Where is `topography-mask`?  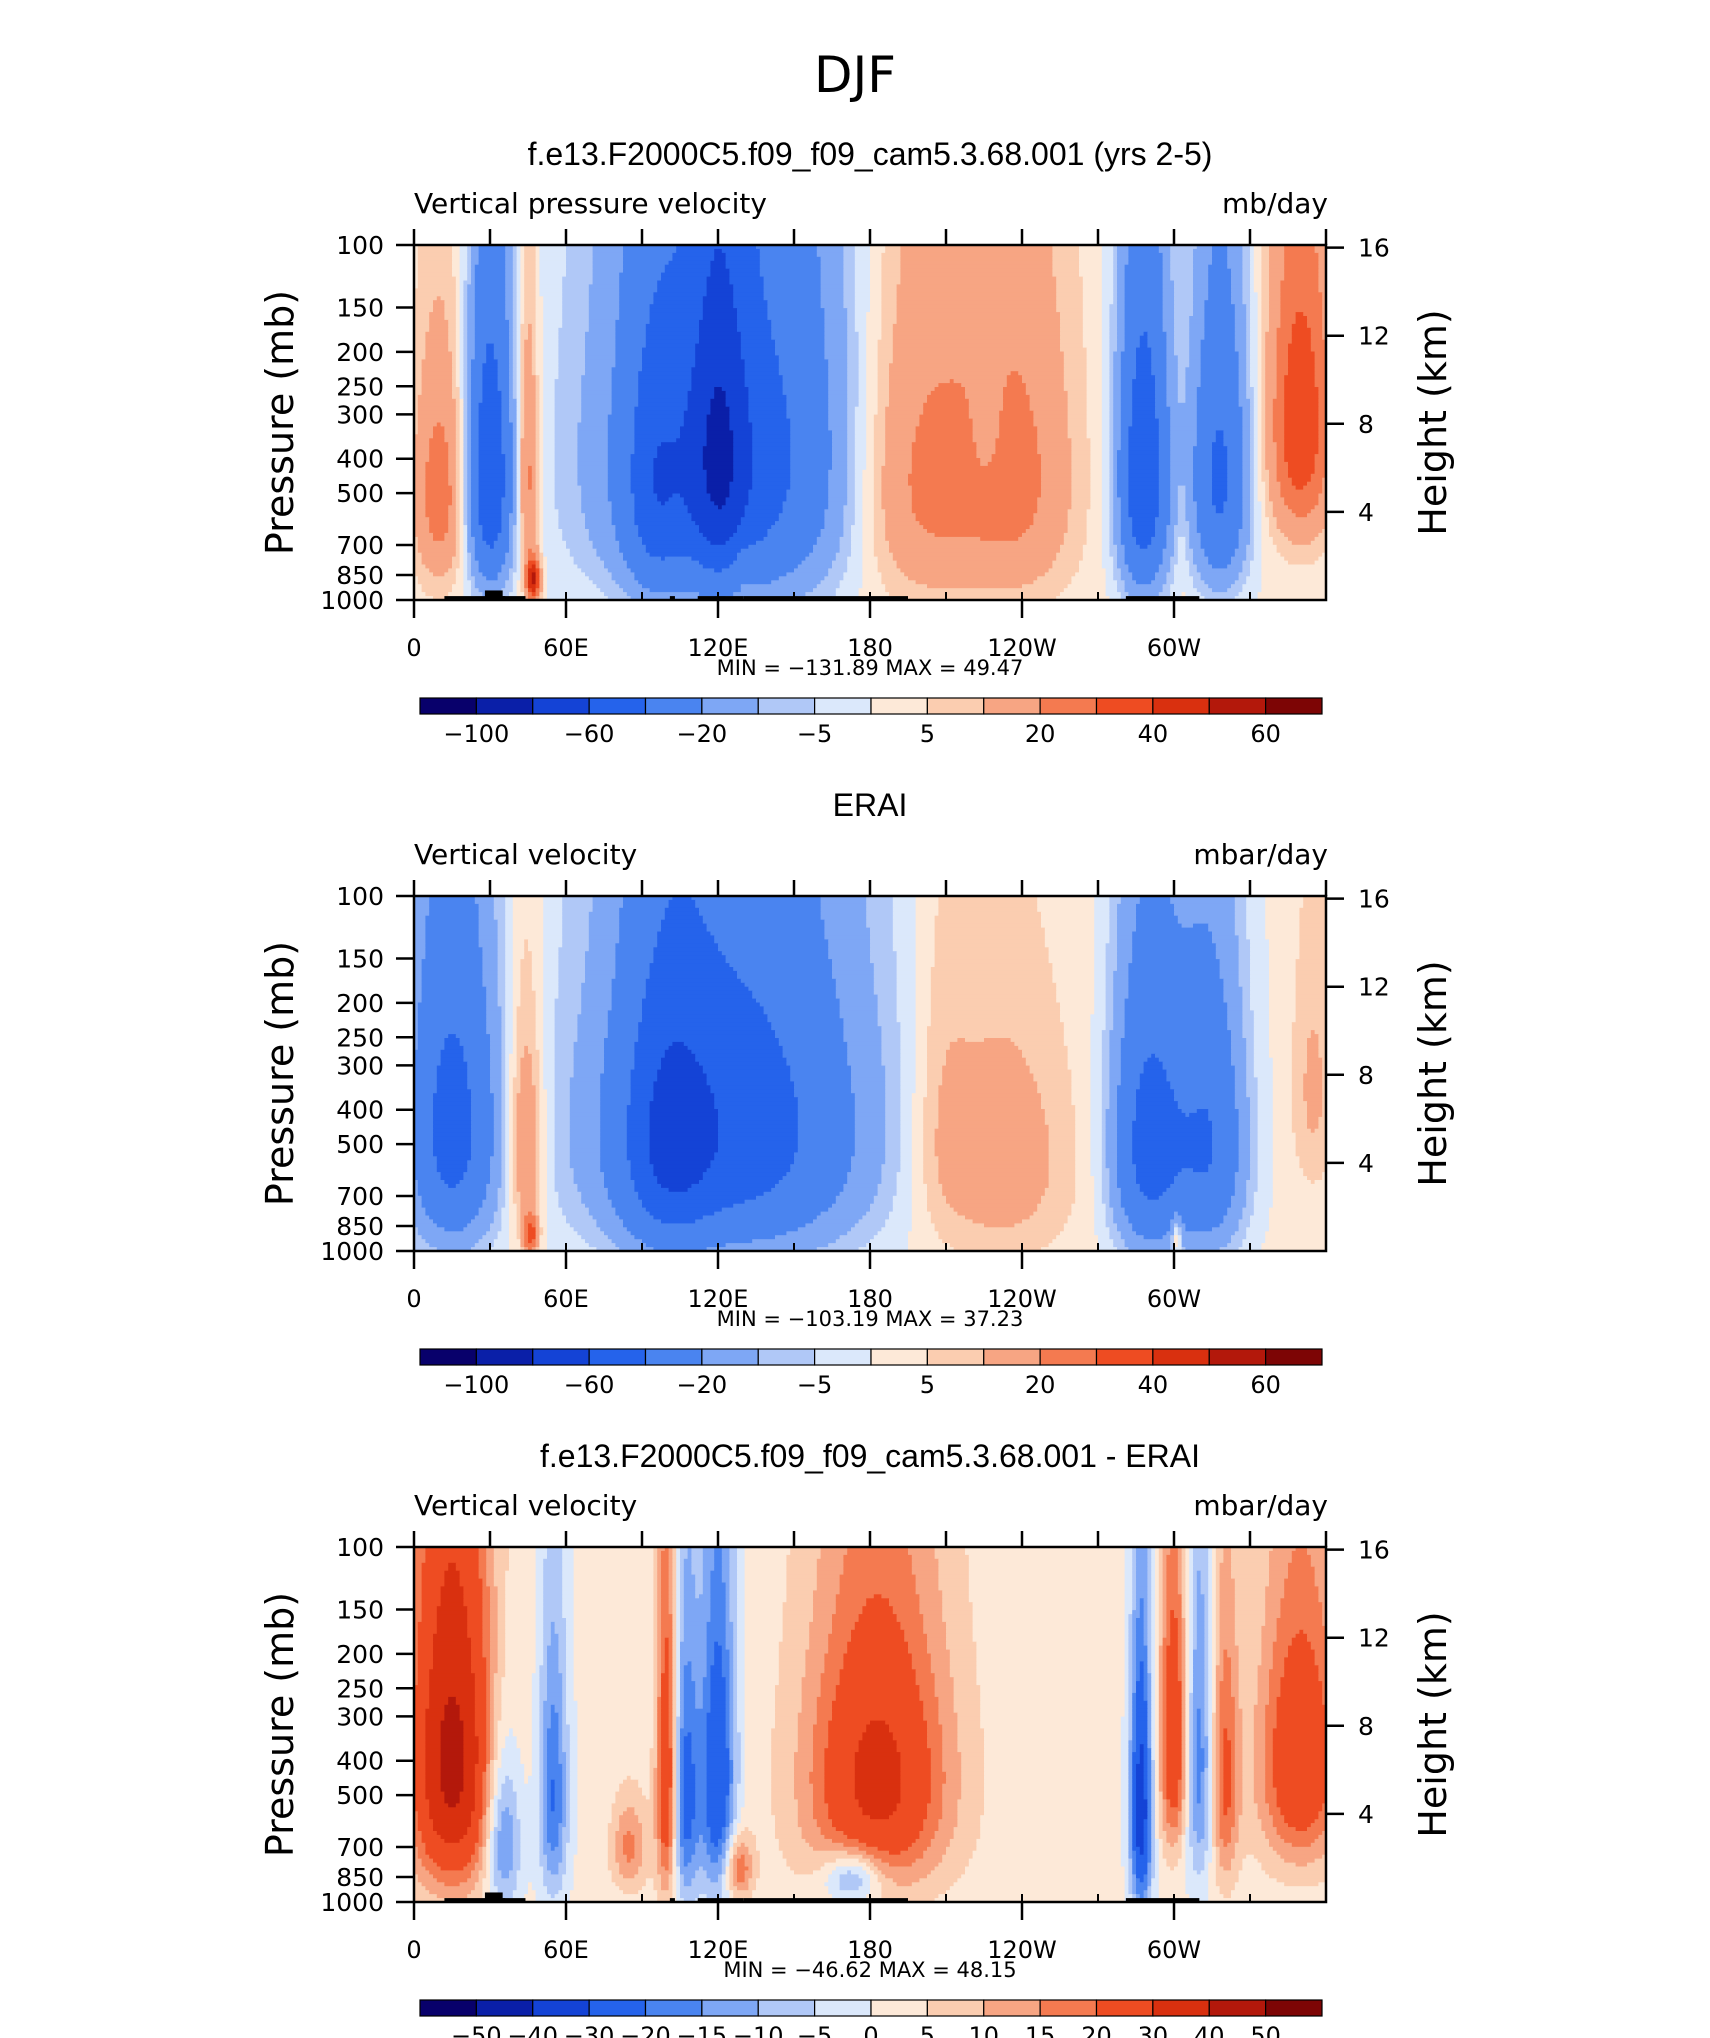 topography-mask is located at coordinates (514, 598).